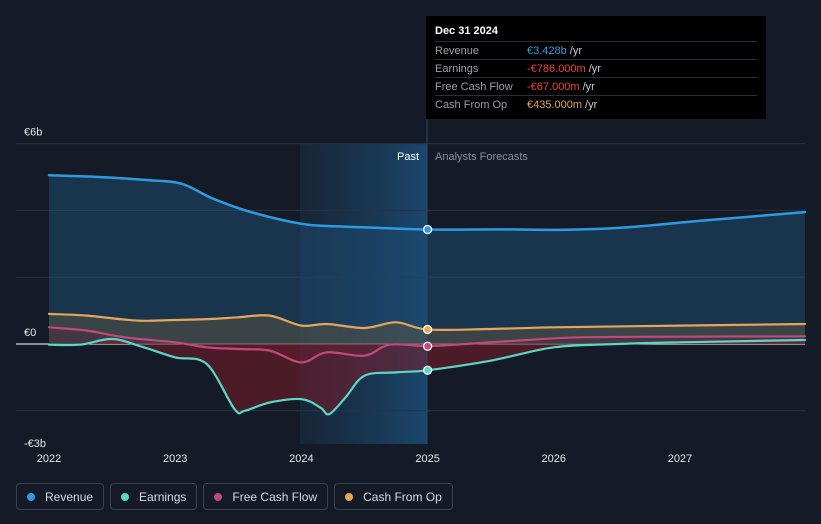 The height and width of the screenshot is (524, 821). I want to click on legend-label: Free Cash Flow, so click(275, 496).